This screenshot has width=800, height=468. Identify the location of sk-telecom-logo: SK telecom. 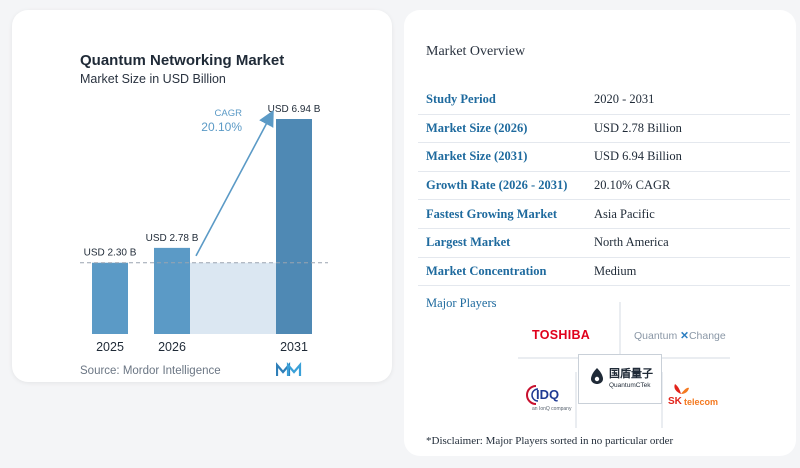
(700, 397).